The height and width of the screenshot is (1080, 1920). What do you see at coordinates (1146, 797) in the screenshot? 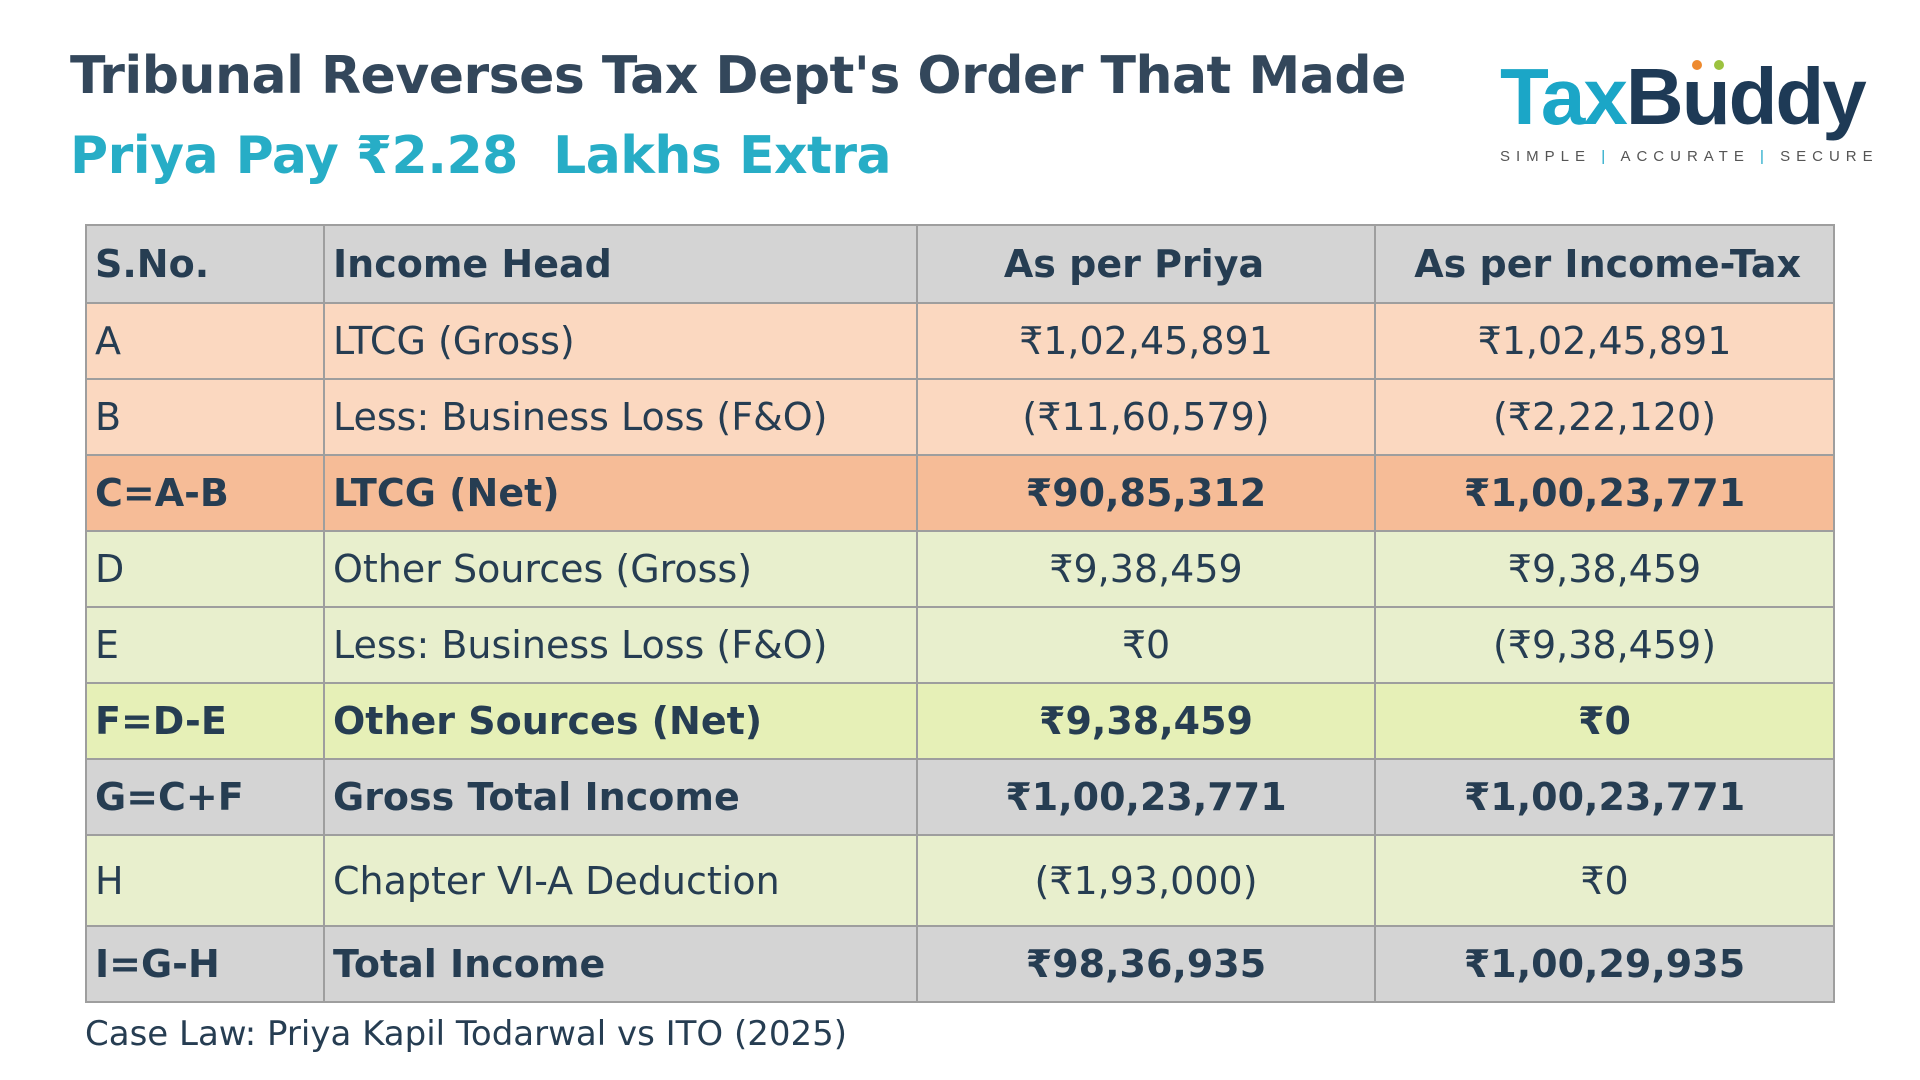
I see `cell-as-per-priya: ₹1,00,23,771` at bounding box center [1146, 797].